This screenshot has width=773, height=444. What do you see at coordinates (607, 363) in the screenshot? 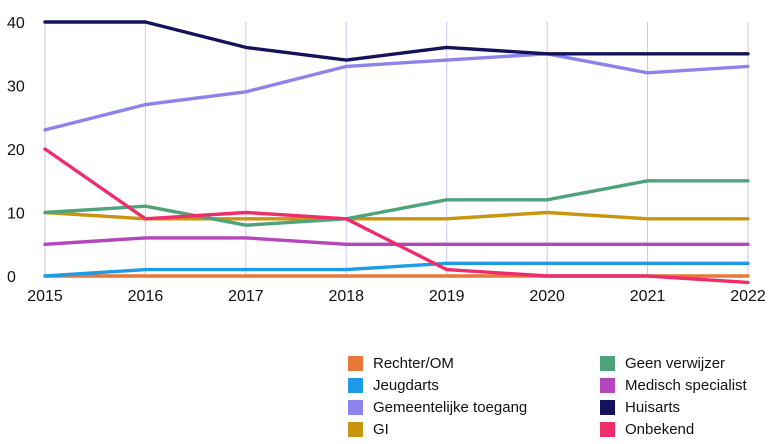
I see `legend-swatch-geen-verwijzer` at bounding box center [607, 363].